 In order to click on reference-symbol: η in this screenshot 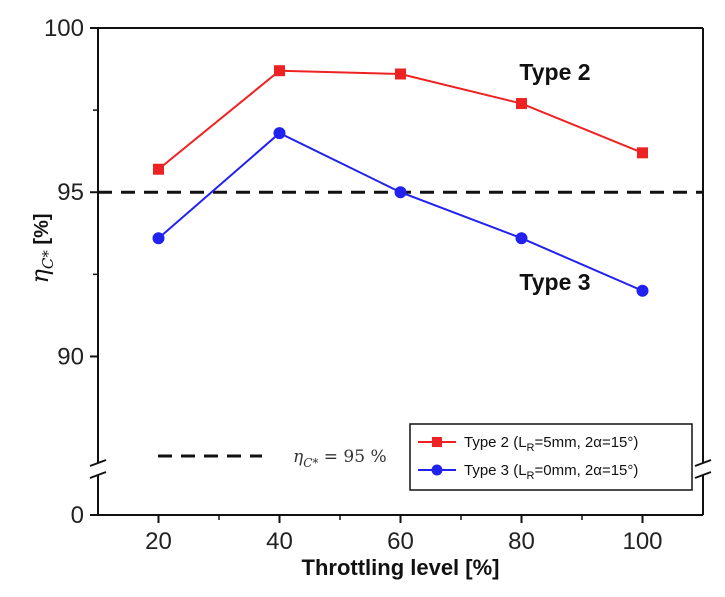, I will do `click(298, 457)`.